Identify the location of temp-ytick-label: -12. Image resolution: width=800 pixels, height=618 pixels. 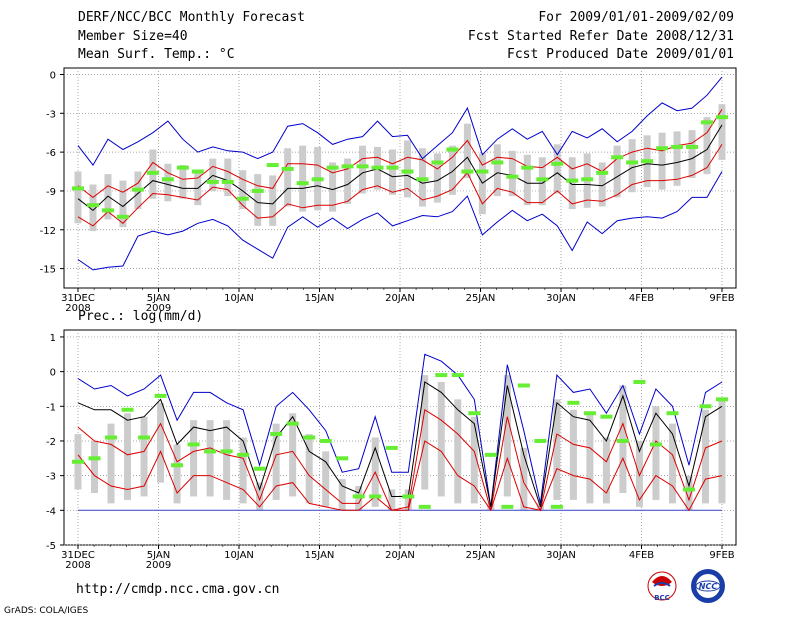
(48, 231).